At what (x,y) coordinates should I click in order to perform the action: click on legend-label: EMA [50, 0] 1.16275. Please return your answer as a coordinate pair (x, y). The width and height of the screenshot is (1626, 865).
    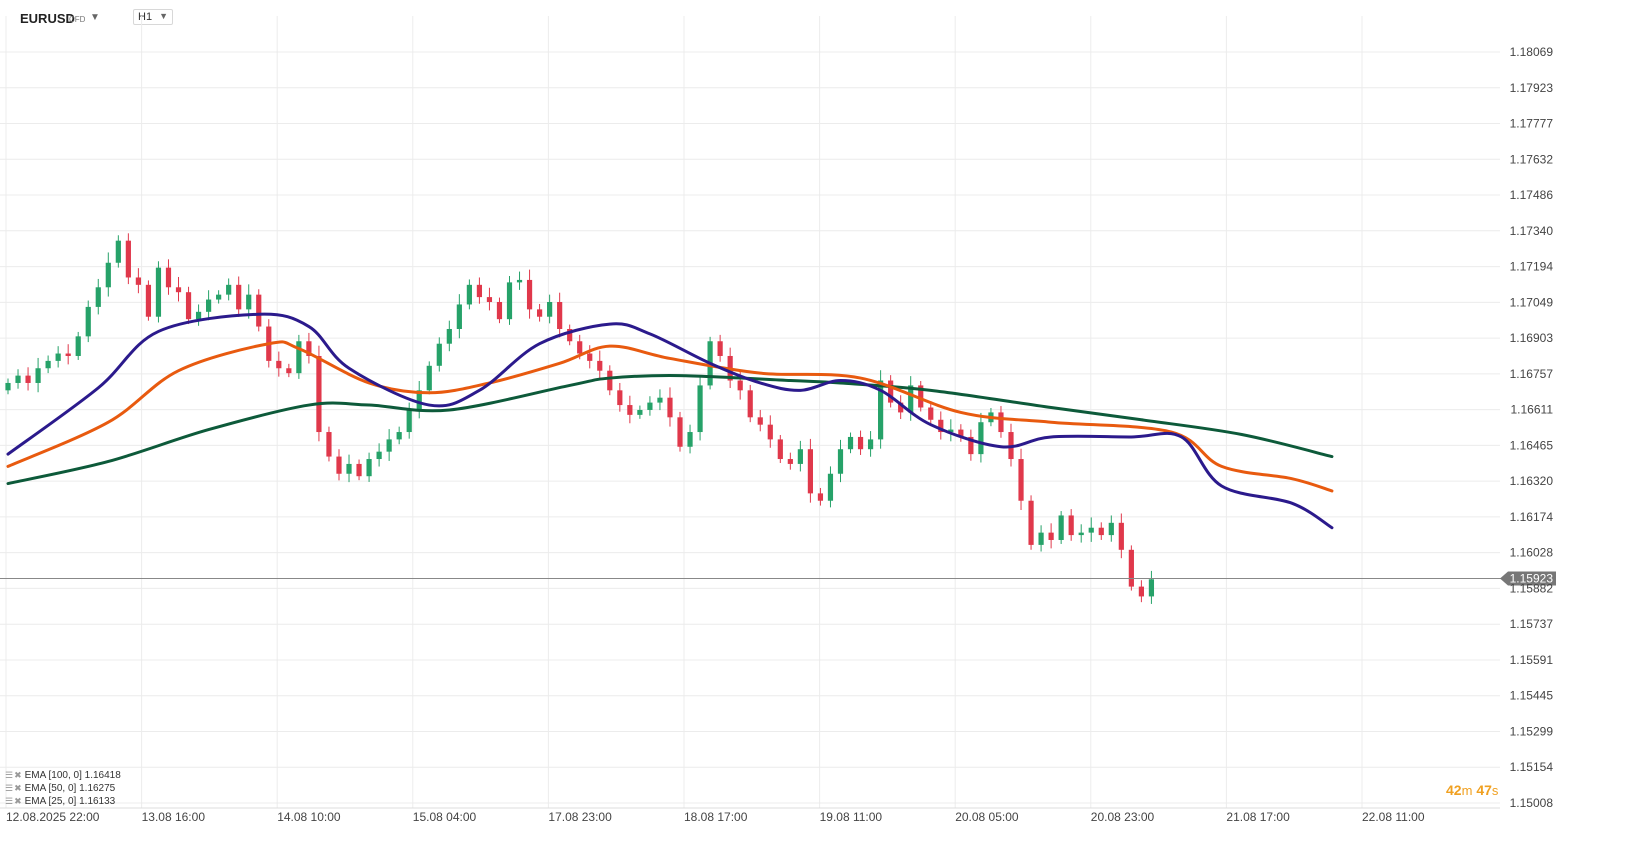
    Looking at the image, I should click on (70, 788).